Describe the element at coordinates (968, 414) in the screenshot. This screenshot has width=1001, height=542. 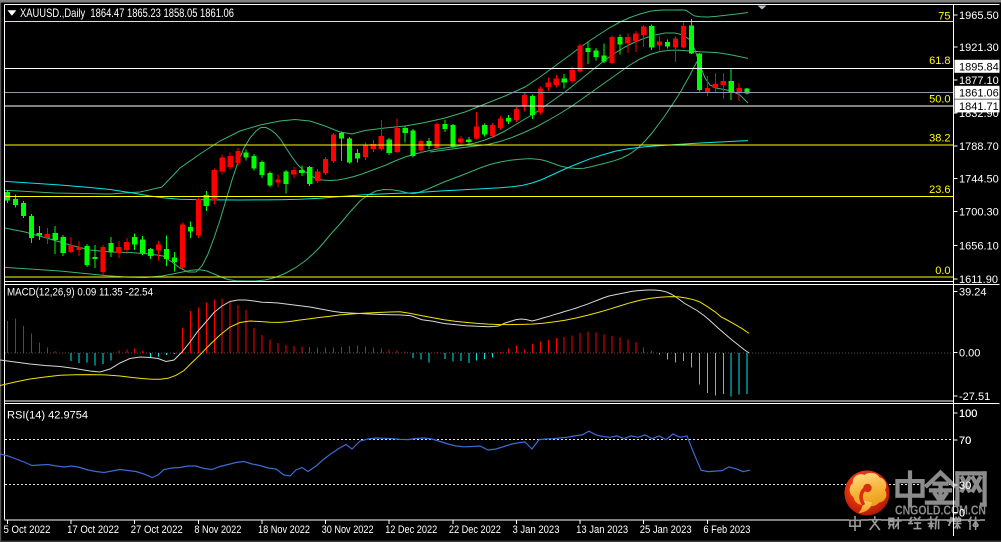
I see `svg-text: 100` at that location.